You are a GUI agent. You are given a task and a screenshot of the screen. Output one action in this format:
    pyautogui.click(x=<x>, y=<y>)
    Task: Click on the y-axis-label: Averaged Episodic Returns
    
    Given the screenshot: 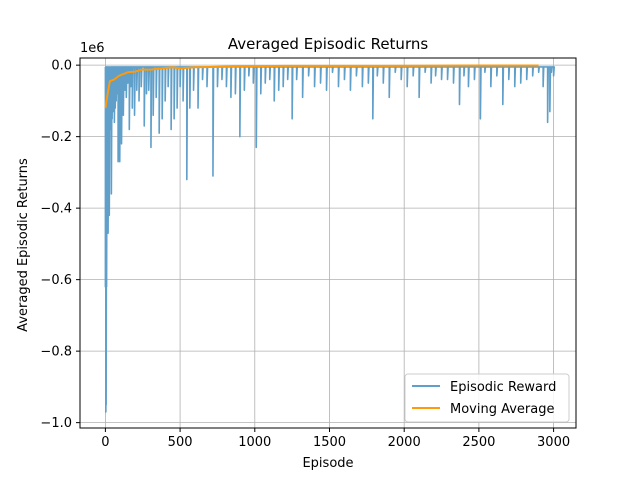 What is the action you would take?
    pyautogui.click(x=23, y=245)
    